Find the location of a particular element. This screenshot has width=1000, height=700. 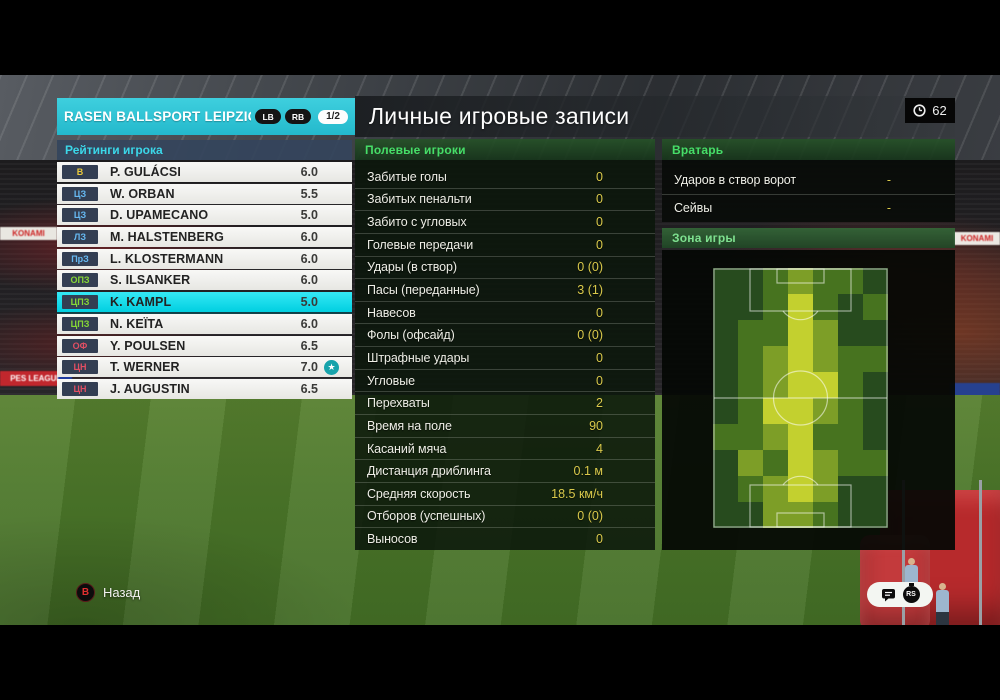

player-row: ОФ Y. POULSEN 6.5 is located at coordinates (204, 345).